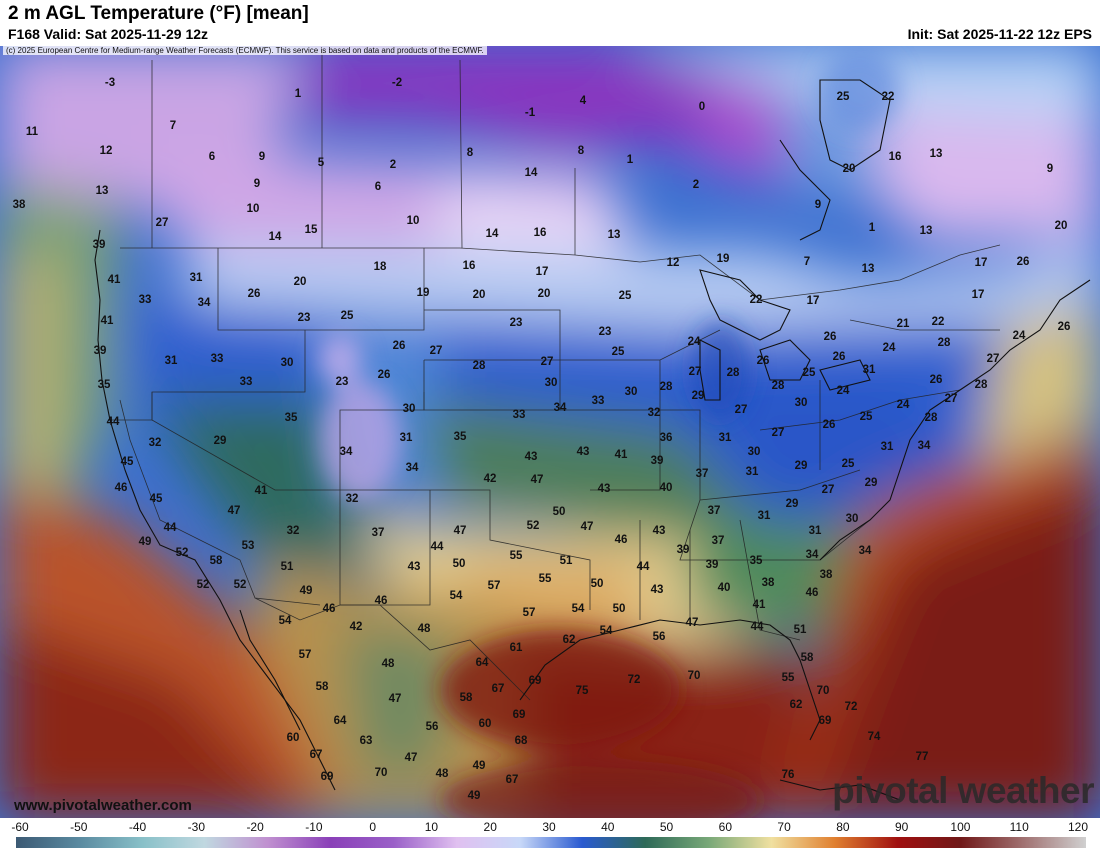  What do you see at coordinates (843, 827) in the screenshot?
I see `legend-tick-label: 80` at bounding box center [843, 827].